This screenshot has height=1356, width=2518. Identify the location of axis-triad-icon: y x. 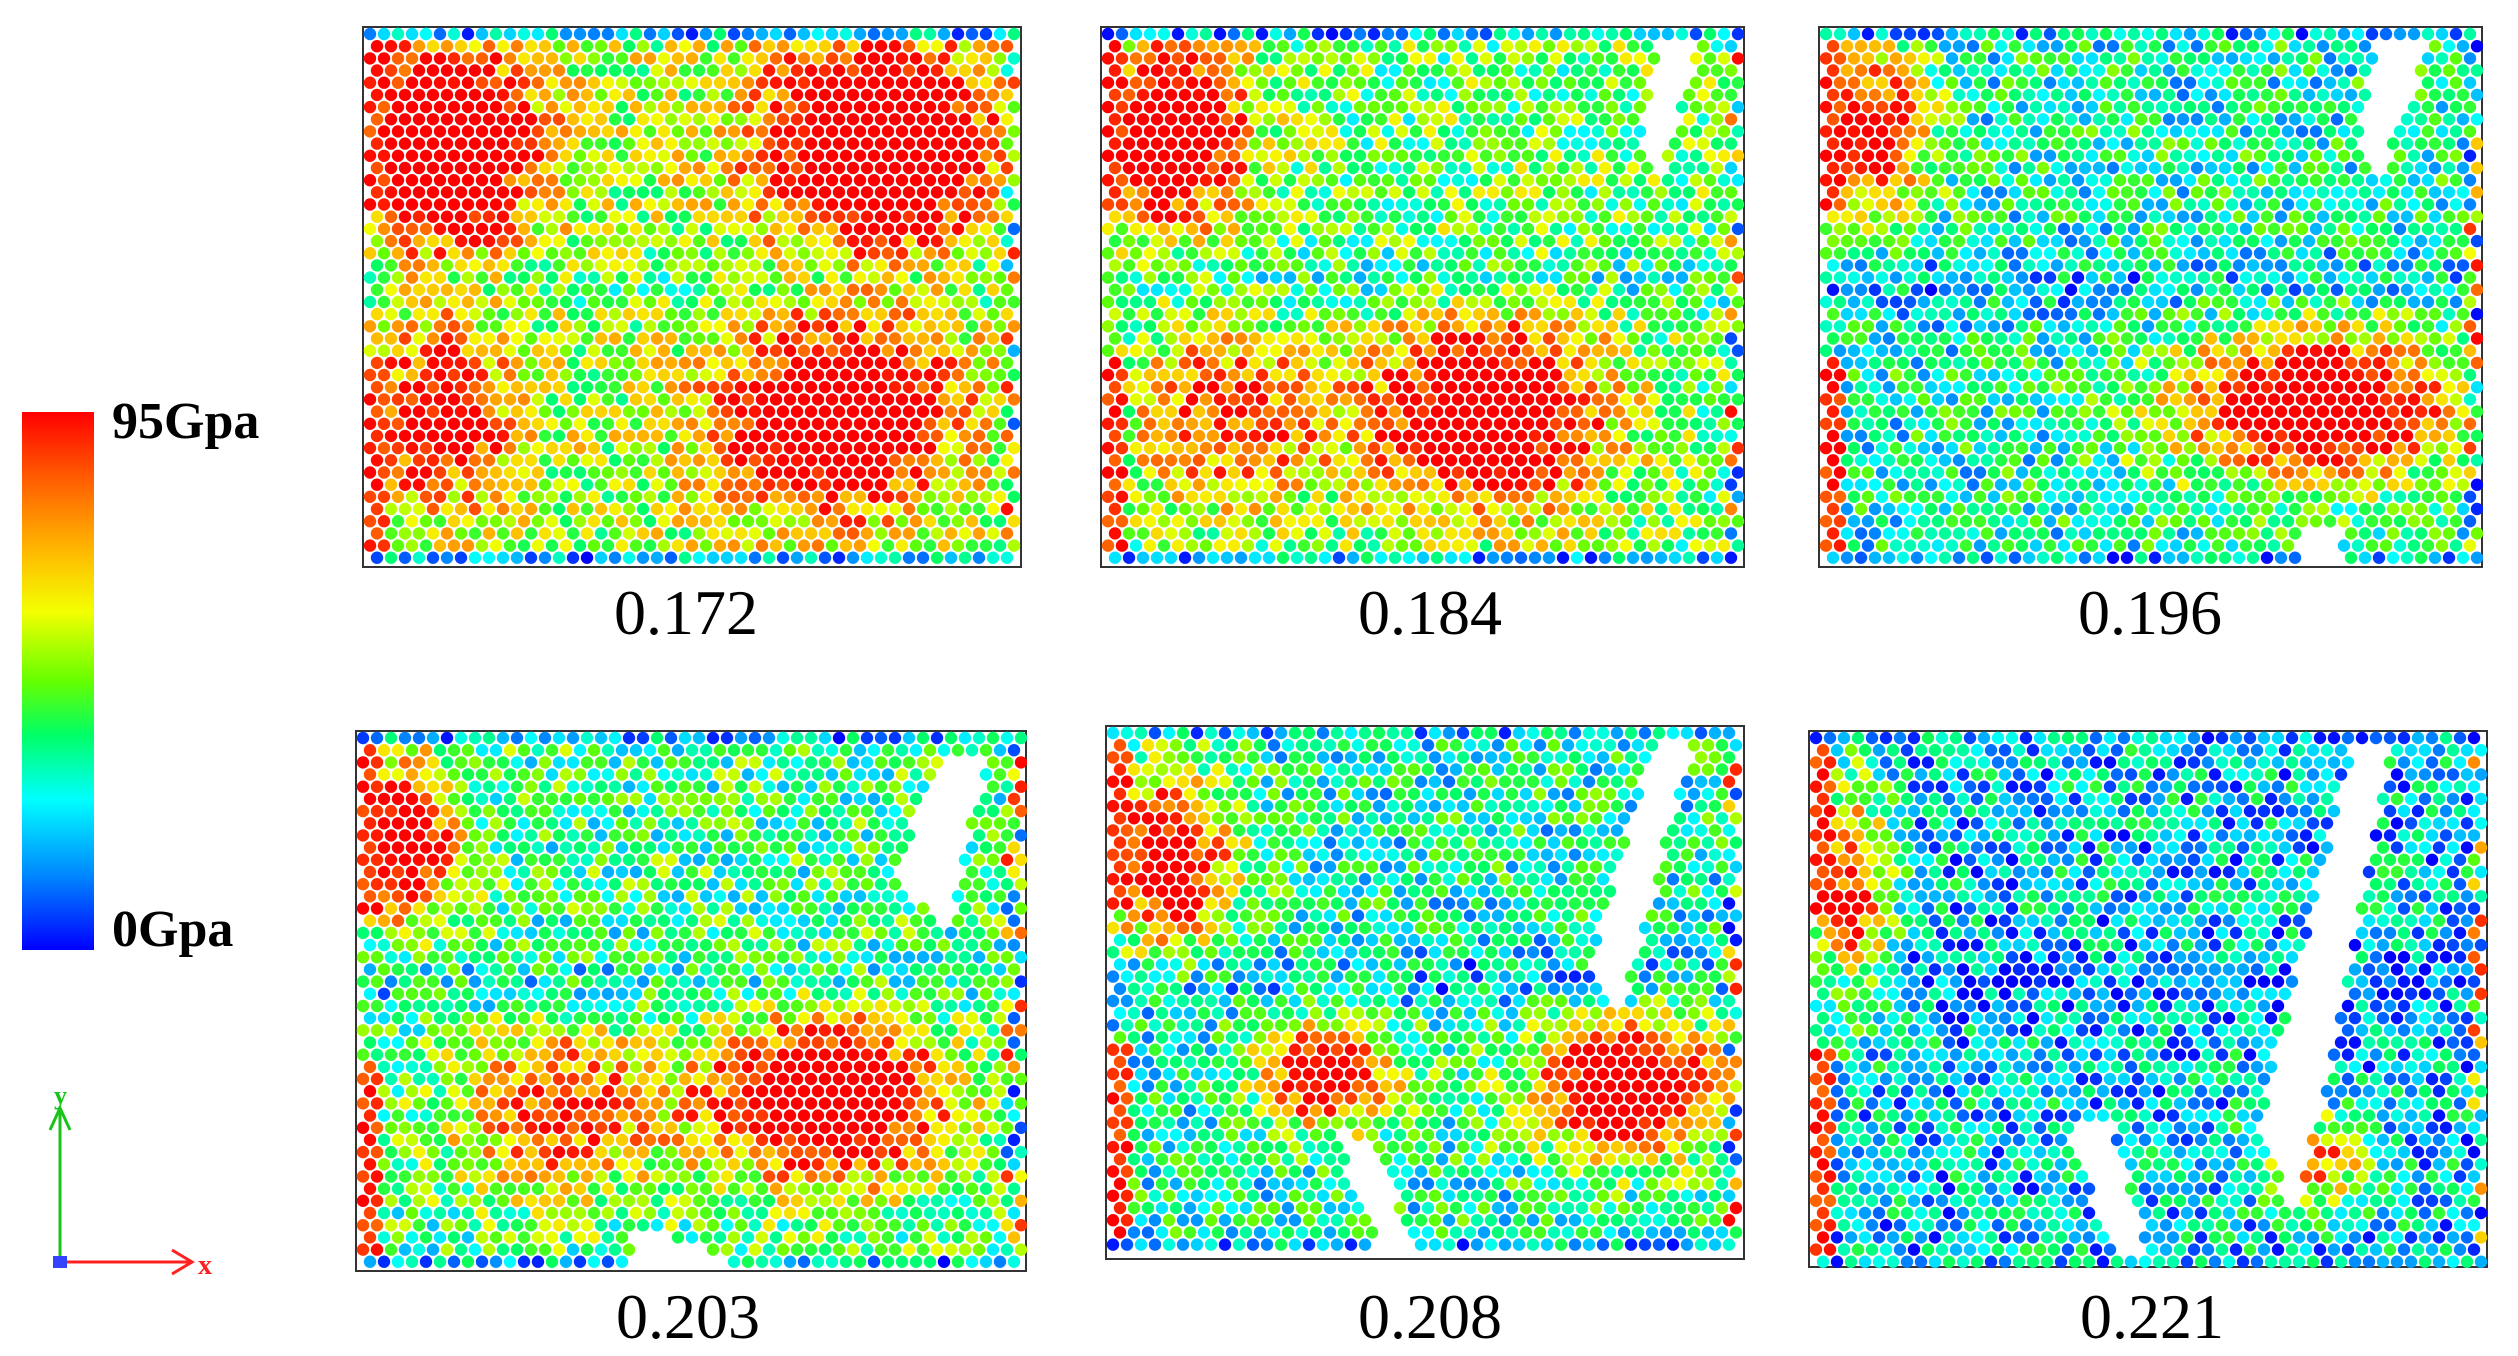
(130, 1185).